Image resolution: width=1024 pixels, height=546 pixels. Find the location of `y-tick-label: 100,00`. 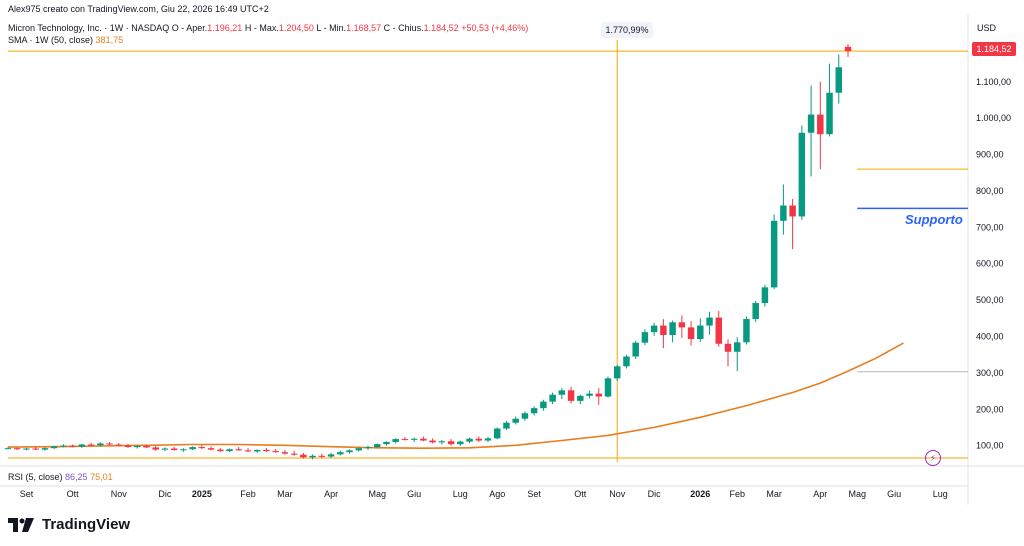

y-tick-label: 100,00 is located at coordinates (990, 446).